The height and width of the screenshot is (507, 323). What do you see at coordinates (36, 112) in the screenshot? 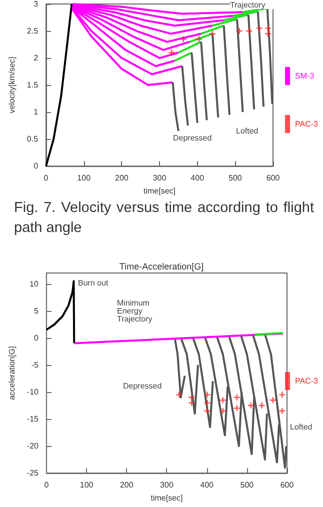
I see `y-tick-label: 1` at bounding box center [36, 112].